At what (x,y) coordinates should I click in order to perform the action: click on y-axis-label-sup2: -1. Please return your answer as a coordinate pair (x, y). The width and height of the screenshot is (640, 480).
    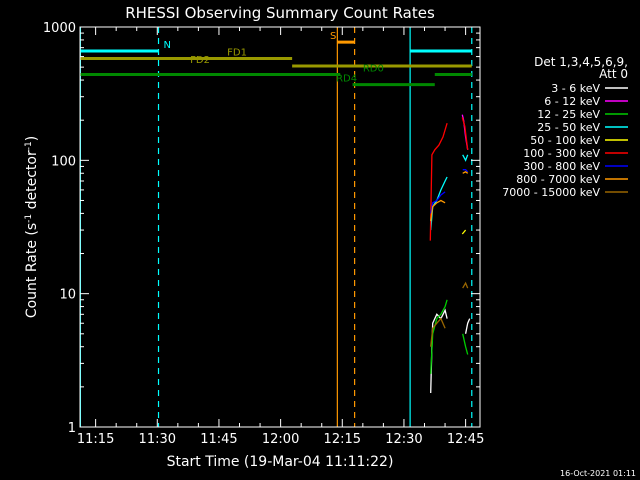
    Looking at the image, I should click on (29, 145).